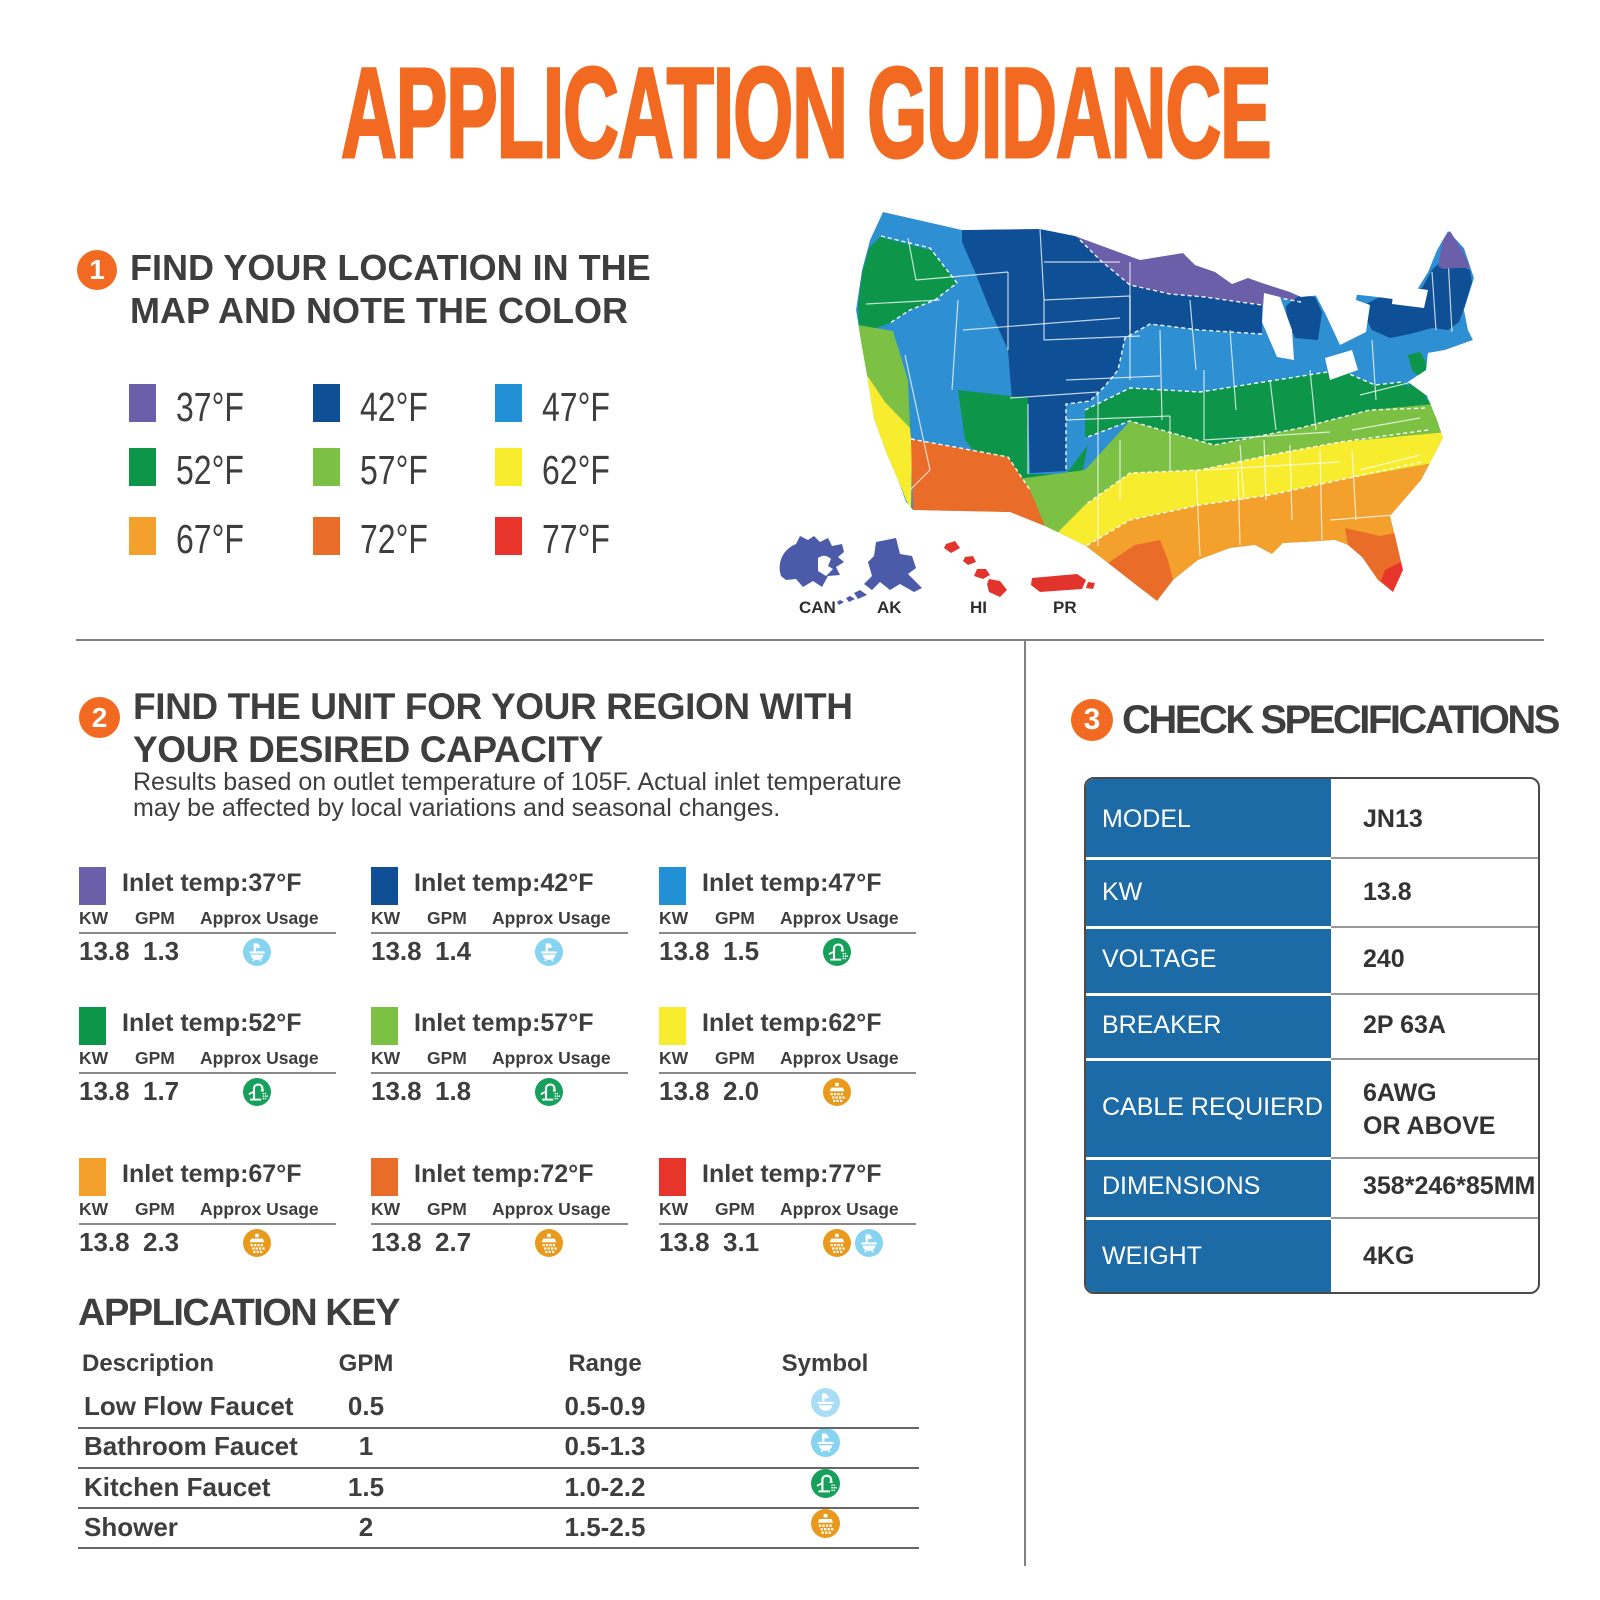 The width and height of the screenshot is (1600, 1600). Describe the element at coordinates (889, 607) in the screenshot. I see `svg-text: AK` at that location.